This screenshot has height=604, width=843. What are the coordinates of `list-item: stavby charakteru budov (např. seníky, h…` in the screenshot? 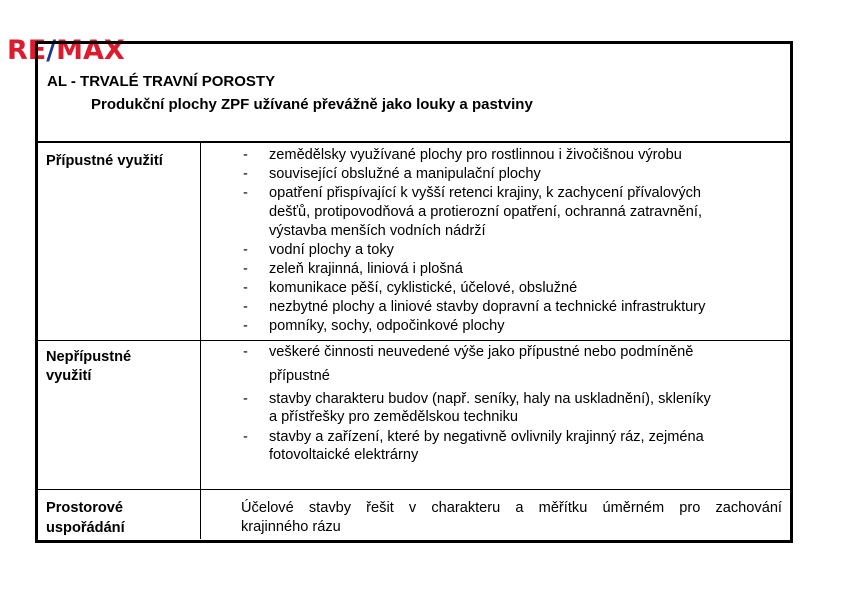 It's located at (490, 399).